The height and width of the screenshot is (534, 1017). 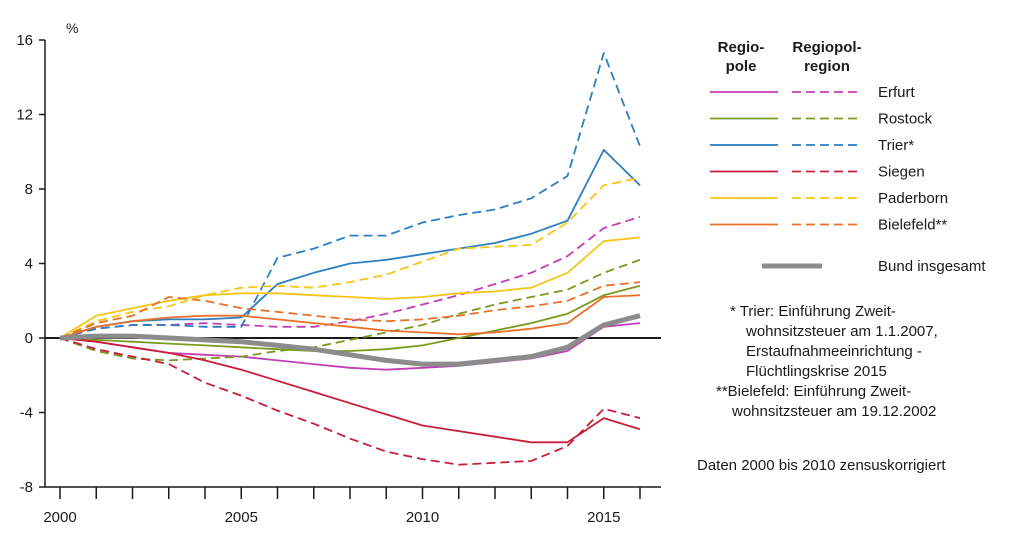 What do you see at coordinates (896, 145) in the screenshot?
I see `legend-label: Trier*` at bounding box center [896, 145].